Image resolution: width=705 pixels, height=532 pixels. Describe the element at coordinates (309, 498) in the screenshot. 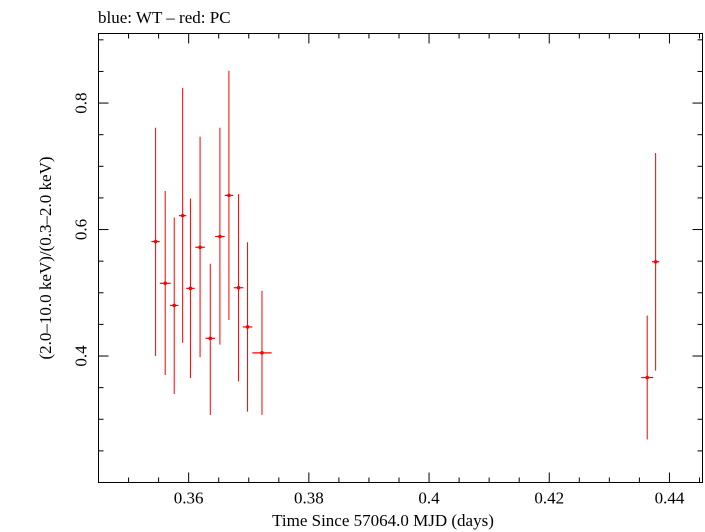

I see `x-tick-label: 0.38` at that location.